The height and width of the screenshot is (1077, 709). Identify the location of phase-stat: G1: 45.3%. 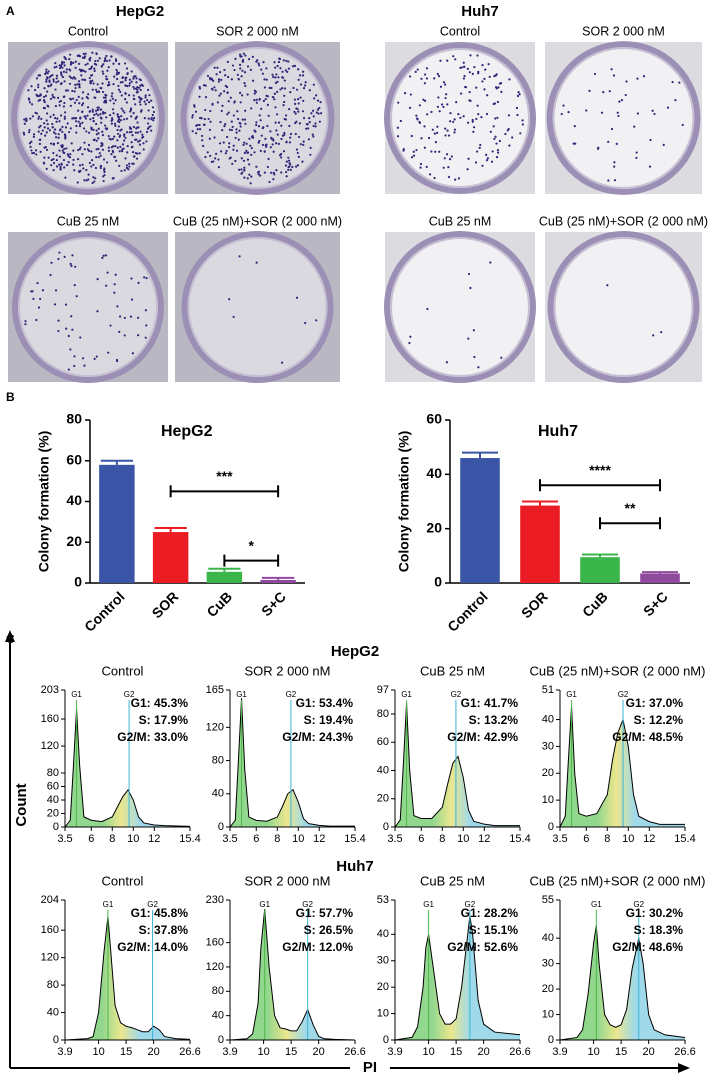
(160, 703).